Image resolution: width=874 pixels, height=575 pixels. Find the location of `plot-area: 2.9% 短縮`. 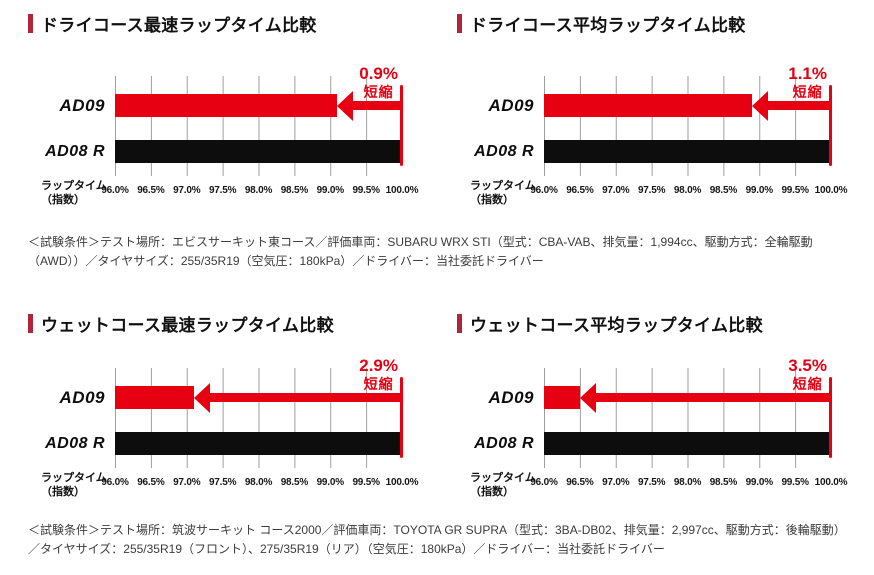

plot-area: 2.9% 短縮 is located at coordinates (259, 412).